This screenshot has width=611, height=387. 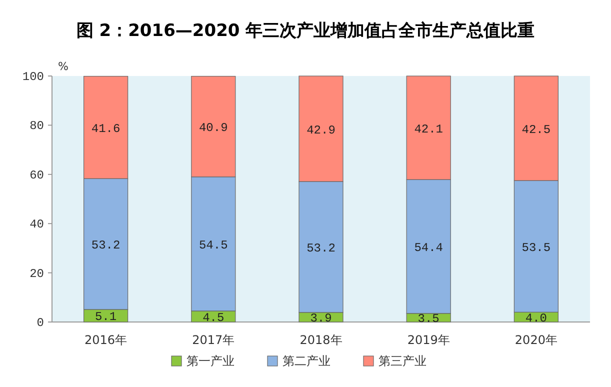 What do you see at coordinates (429, 247) in the screenshot?
I see `data-label: 54.4` at bounding box center [429, 247].